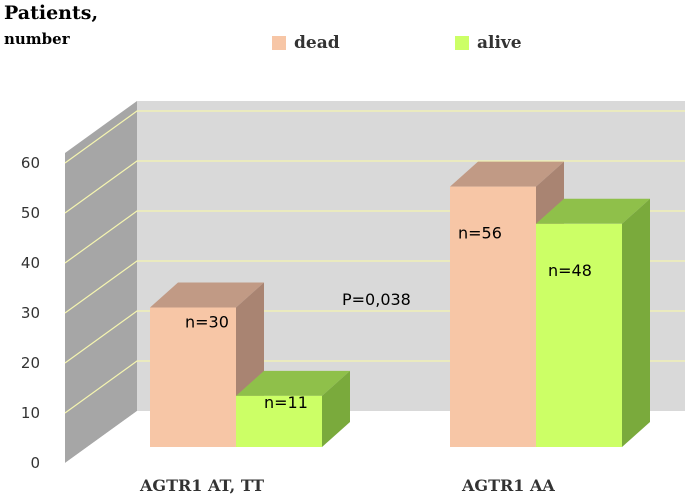 This screenshot has height=499, width=685. What do you see at coordinates (202, 485) in the screenshot?
I see `category-label-at-tt: AGTR1 AT, TT` at bounding box center [202, 485].